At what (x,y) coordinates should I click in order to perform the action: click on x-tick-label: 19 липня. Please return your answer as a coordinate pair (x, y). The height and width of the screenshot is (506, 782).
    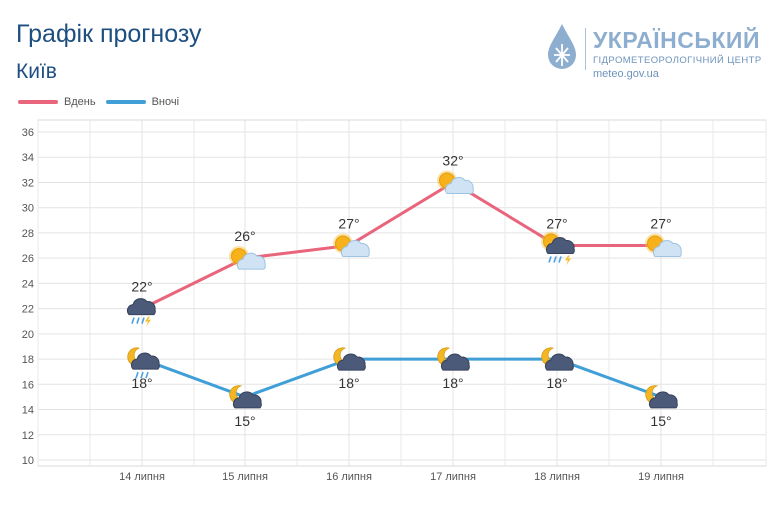
    Looking at the image, I should click on (661, 477).